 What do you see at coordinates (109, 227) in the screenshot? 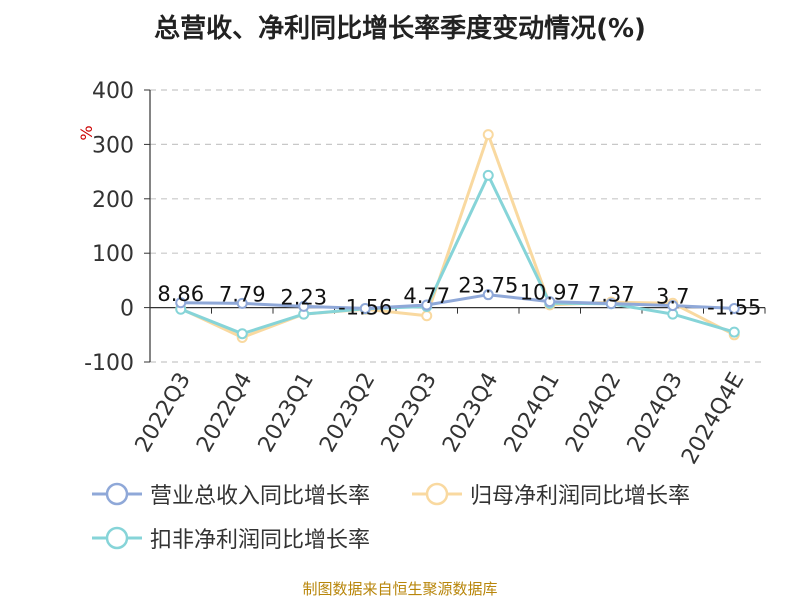
I see `y-tick-labels: -100 0 100 200 300 400` at bounding box center [109, 227].